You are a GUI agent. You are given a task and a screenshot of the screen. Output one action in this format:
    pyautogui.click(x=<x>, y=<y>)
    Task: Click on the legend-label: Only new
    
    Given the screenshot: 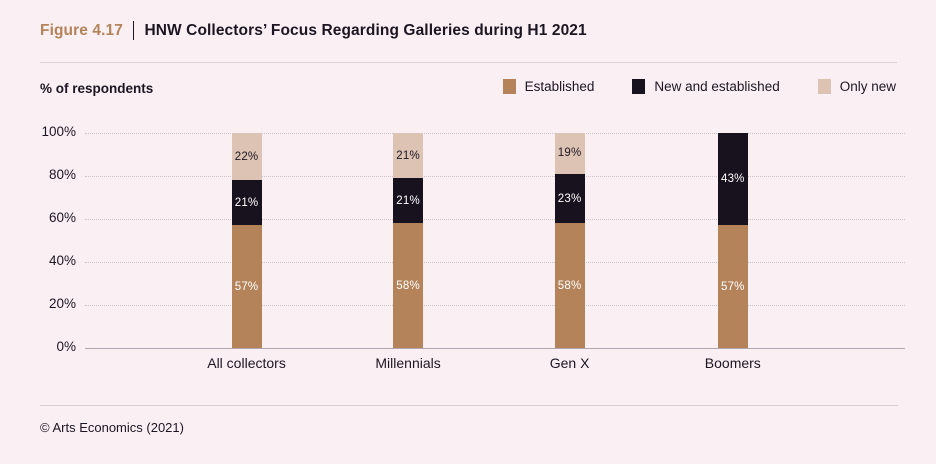 What is the action you would take?
    pyautogui.click(x=867, y=86)
    